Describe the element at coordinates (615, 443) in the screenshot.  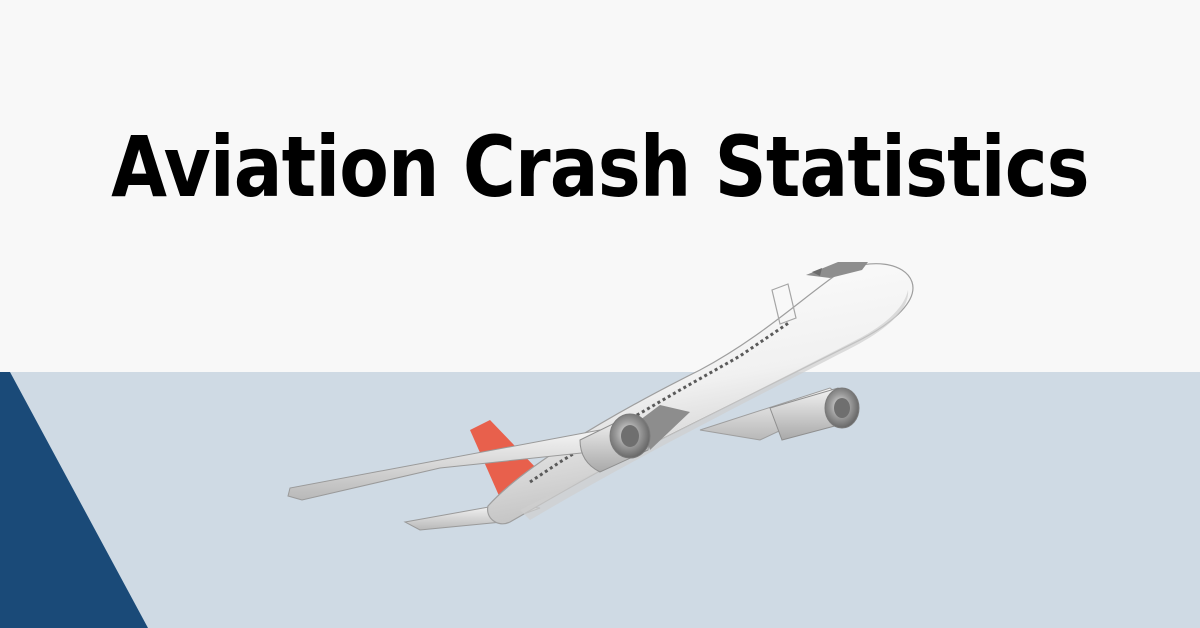
I see `near-engine-icon` at that location.